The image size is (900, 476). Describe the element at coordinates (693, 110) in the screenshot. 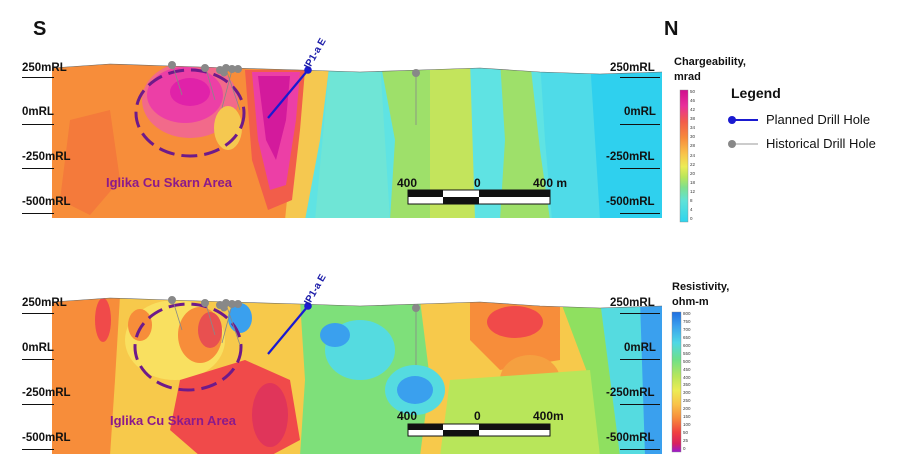

I see `colorbar-tick: 42` at that location.